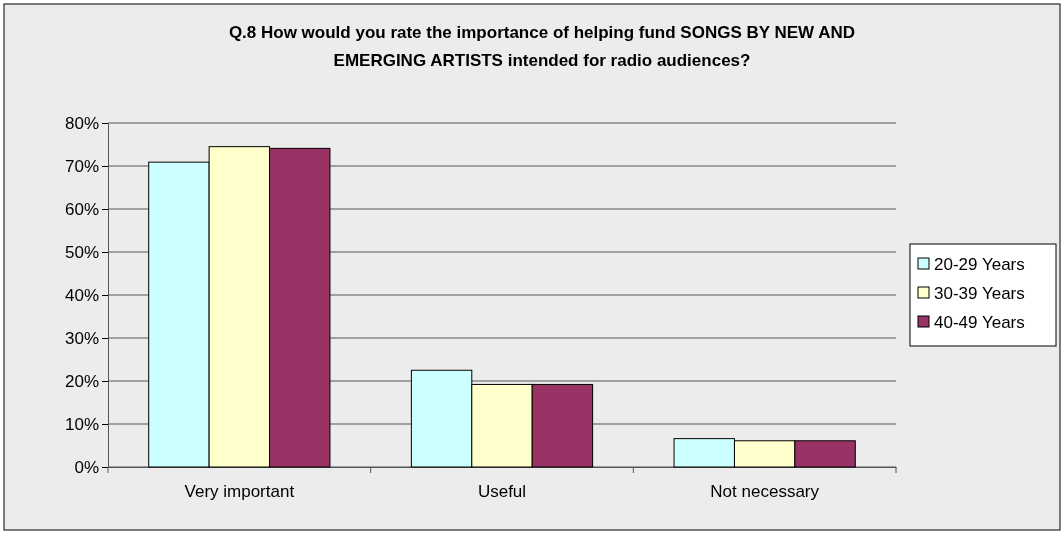  Describe the element at coordinates (502, 492) in the screenshot. I see `x-tick-label: Useful` at that location.